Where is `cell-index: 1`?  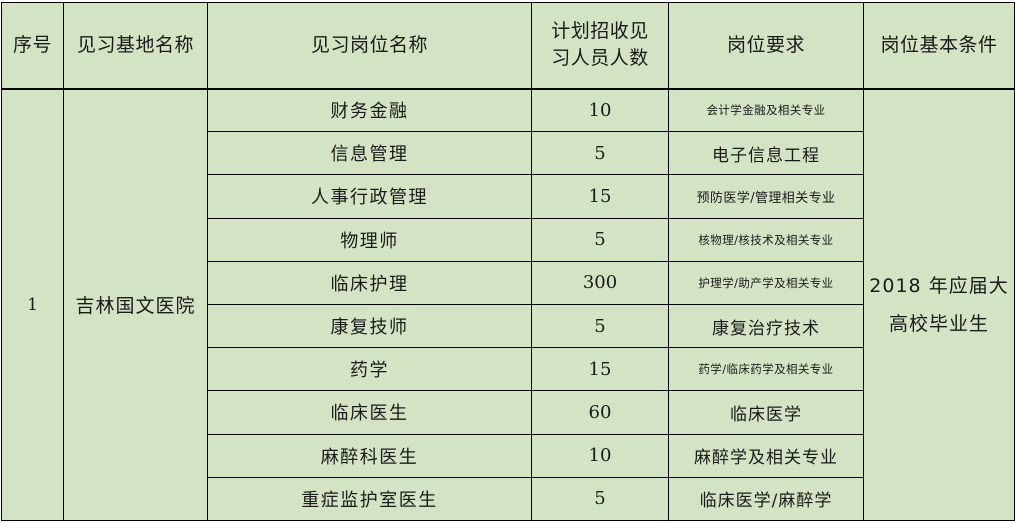 cell-index: 1 is located at coordinates (32, 304).